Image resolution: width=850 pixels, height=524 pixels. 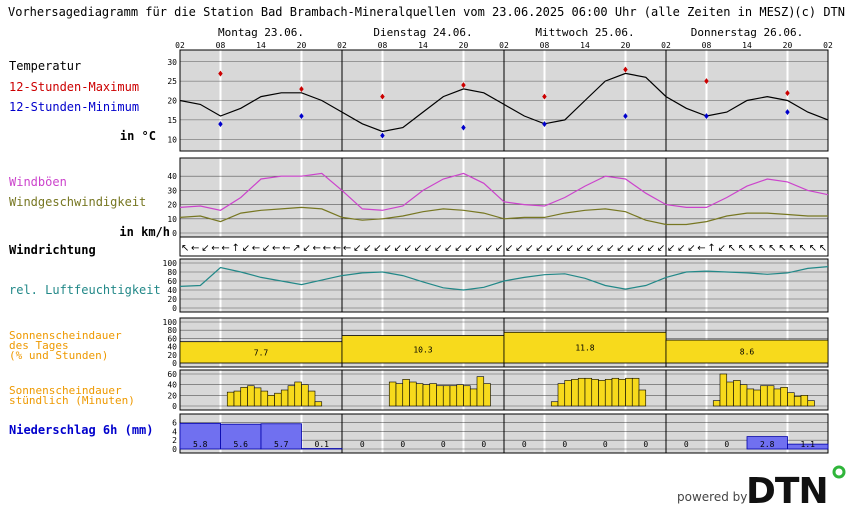 What do you see at coordinates (172, 330) in the screenshot?
I see `y-tick-label: 80` at bounding box center [172, 330].